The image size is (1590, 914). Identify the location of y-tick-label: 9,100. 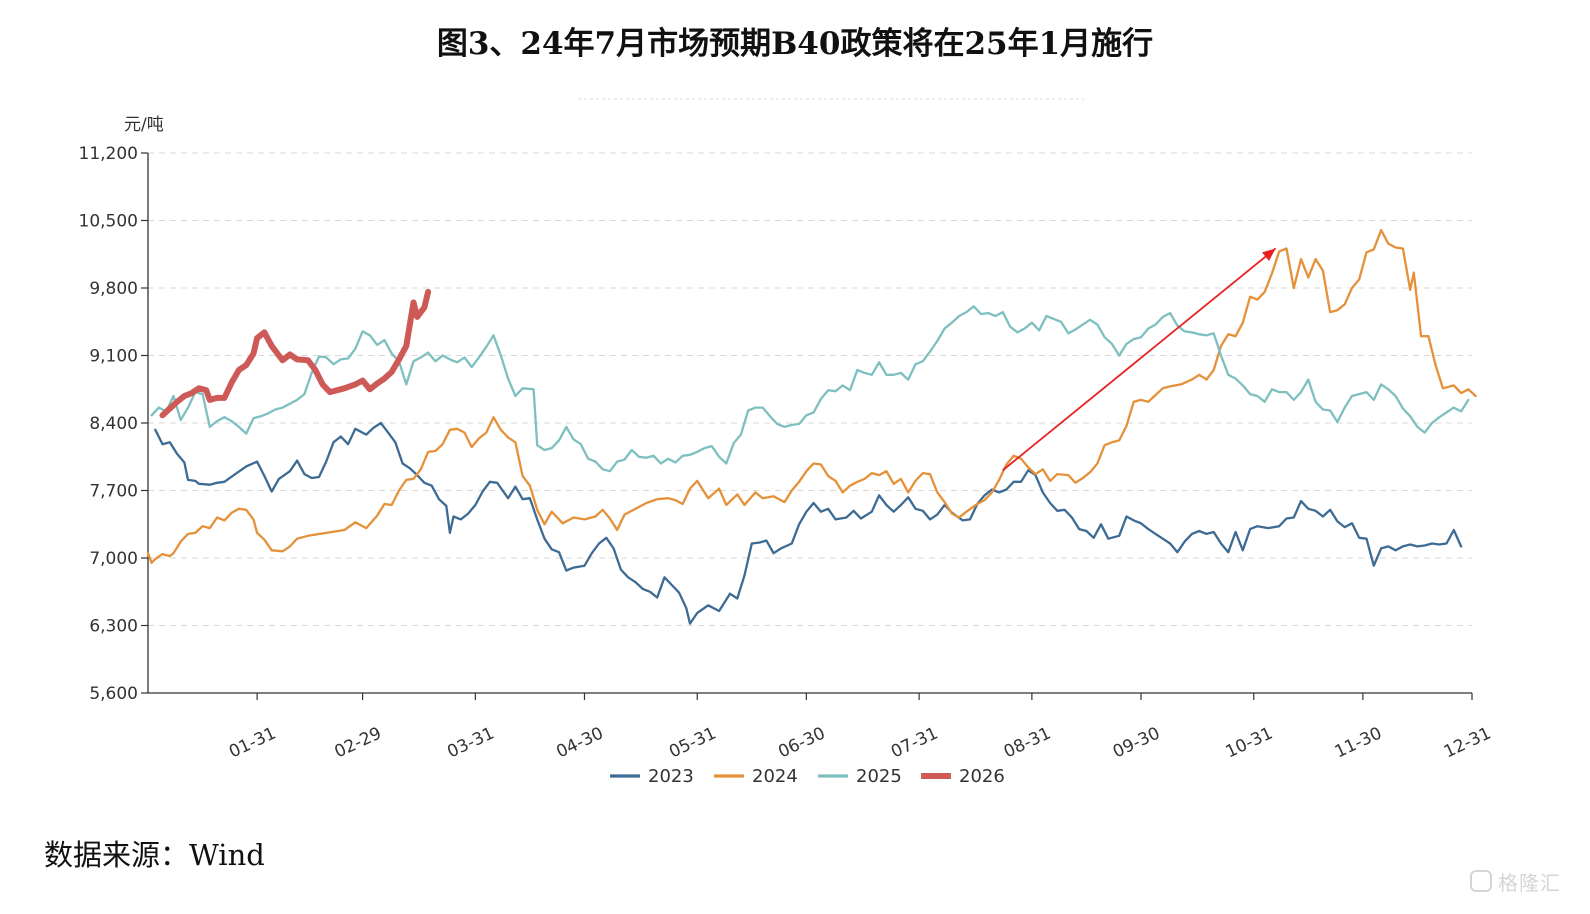
(113, 357).